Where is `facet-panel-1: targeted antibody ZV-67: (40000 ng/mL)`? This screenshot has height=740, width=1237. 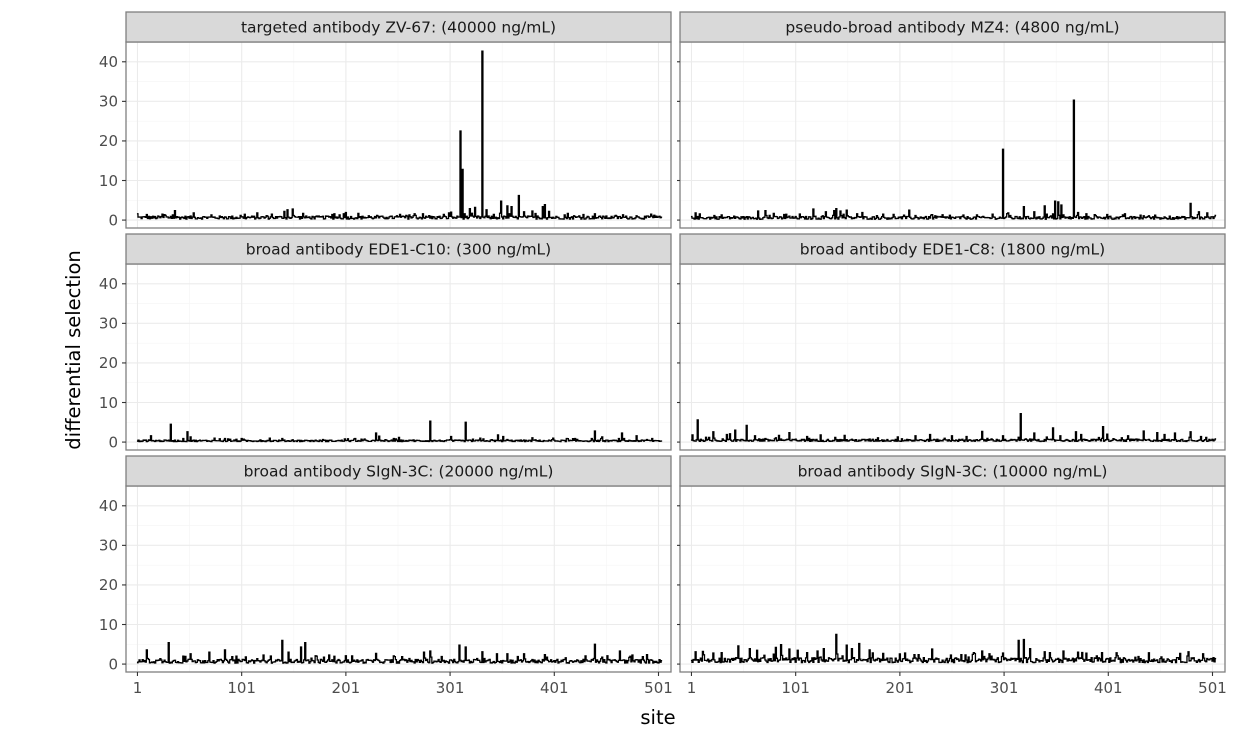 facet-panel-1: targeted antibody ZV-67: (40000 ng/mL) is located at coordinates (398, 120).